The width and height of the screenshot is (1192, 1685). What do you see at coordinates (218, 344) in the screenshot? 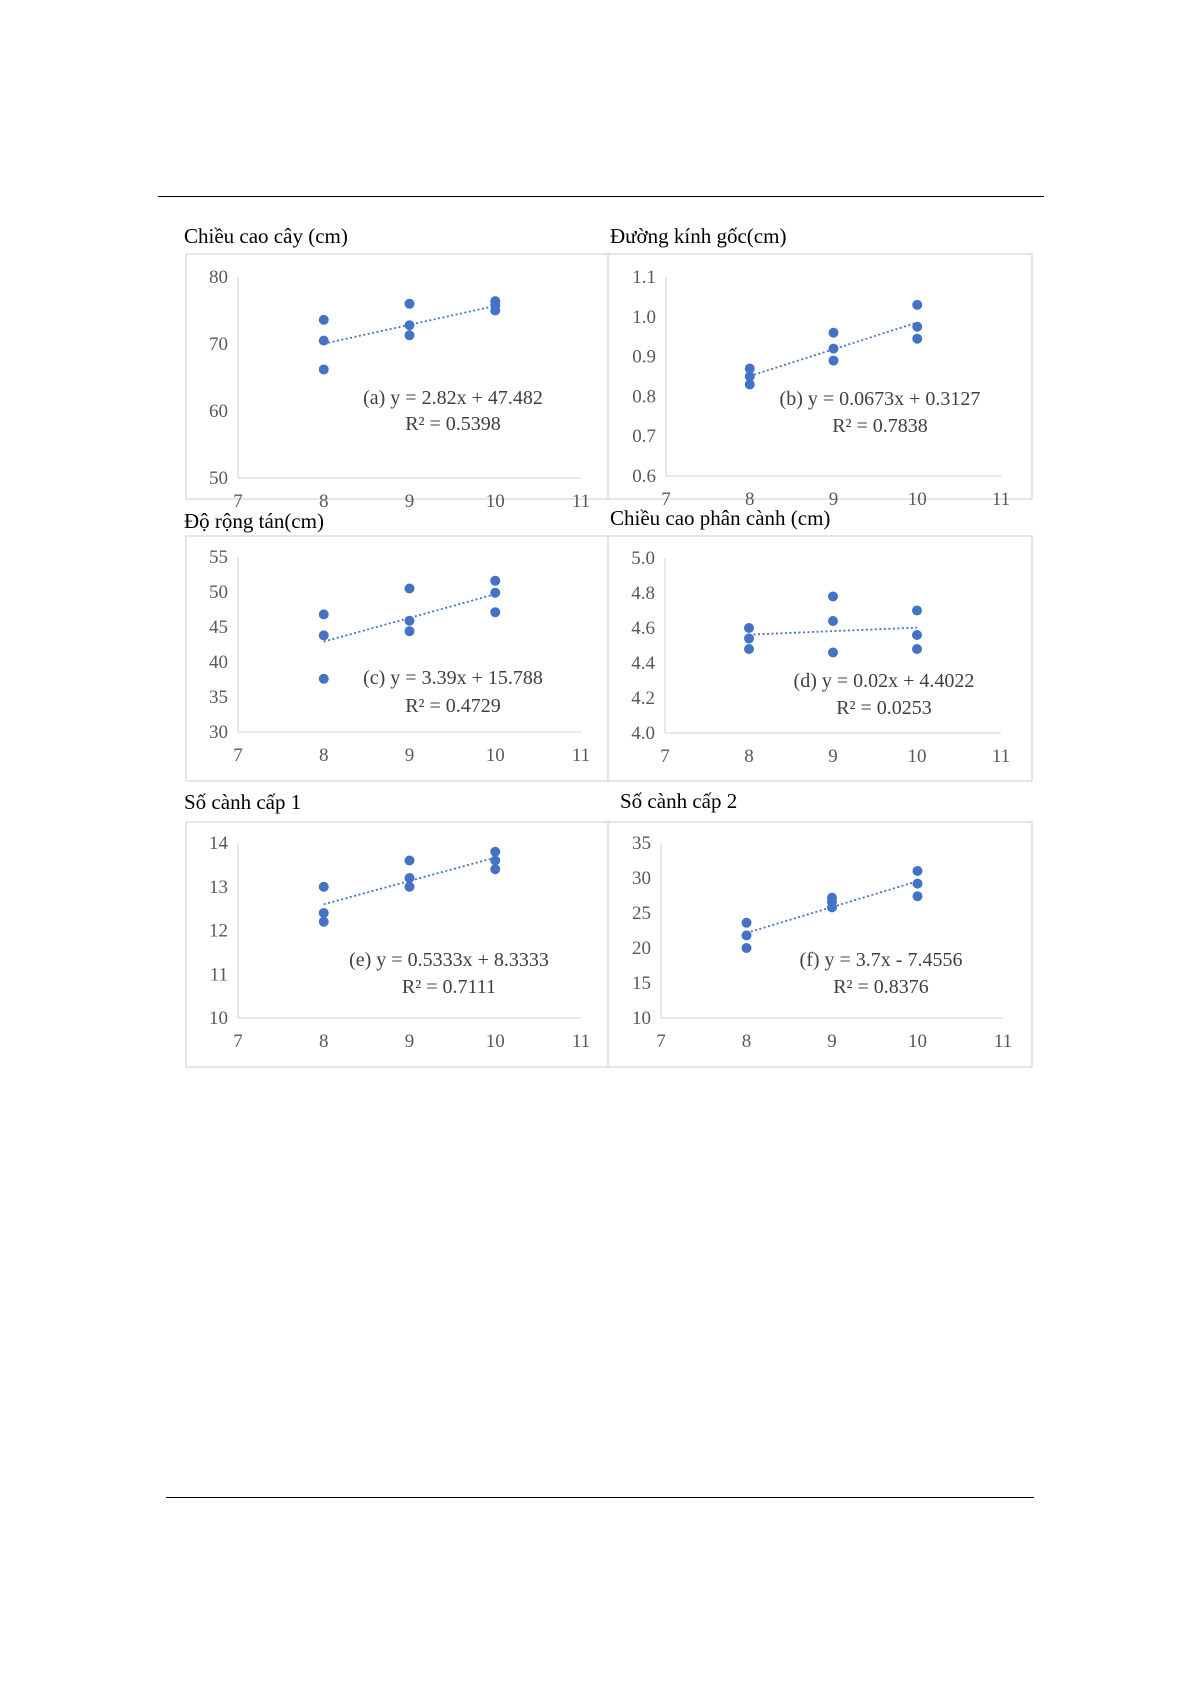
I see `y-tick-label: 70` at bounding box center [218, 344].